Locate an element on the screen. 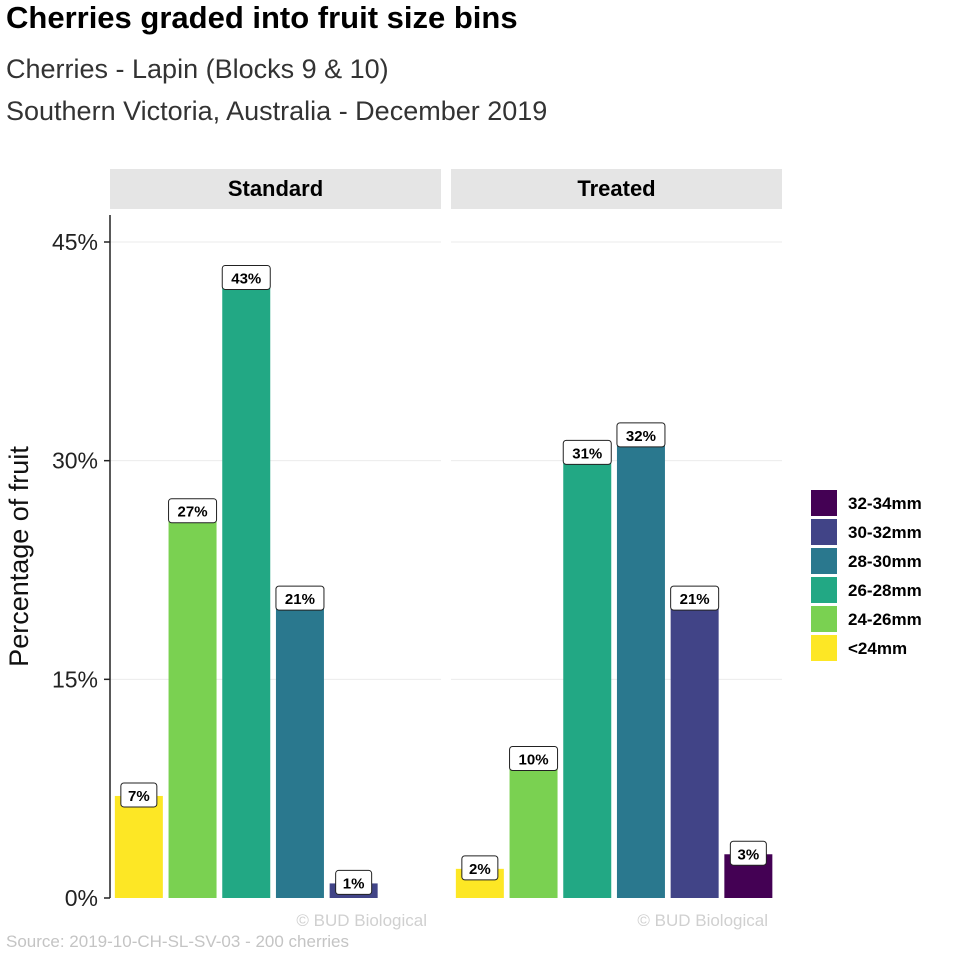 The width and height of the screenshot is (960, 960). data-label: 43% is located at coordinates (246, 278).